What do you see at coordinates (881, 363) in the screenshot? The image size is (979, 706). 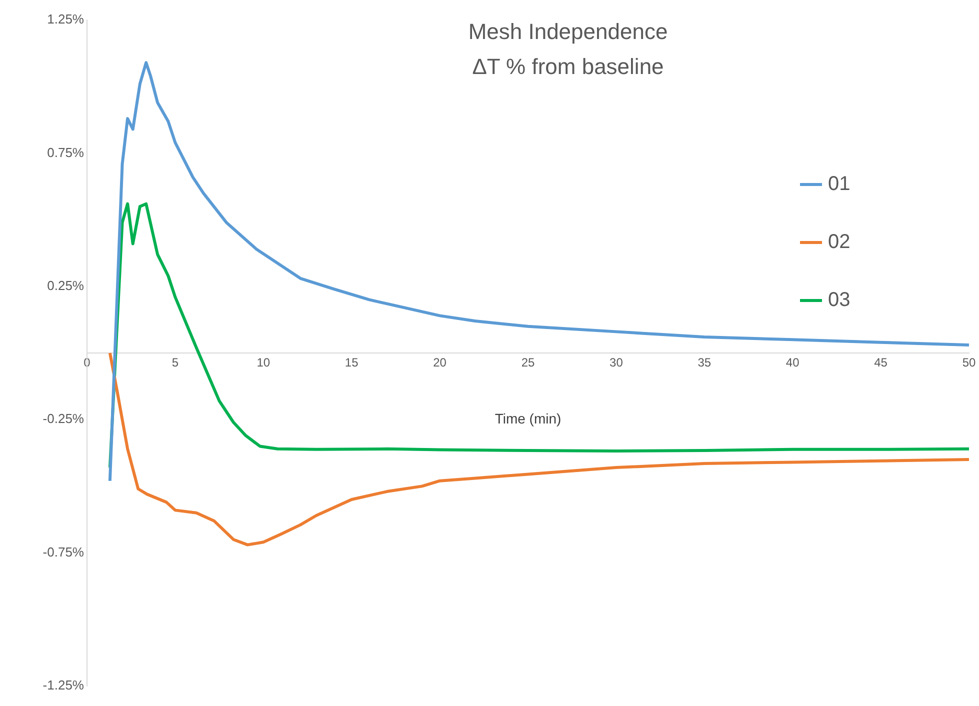 I see `x-tick-label: 45` at bounding box center [881, 363].